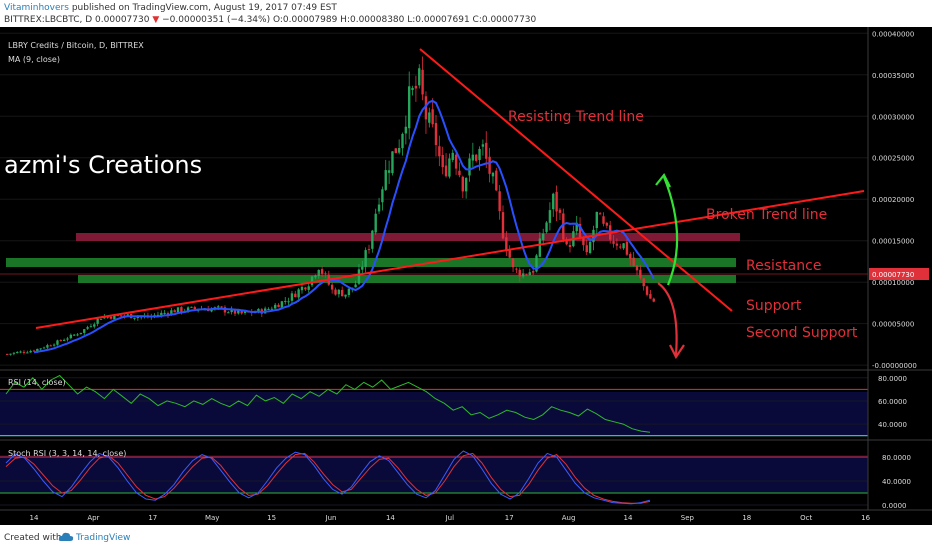 The width and height of the screenshot is (932, 550). I want to click on price-tick-label: 0.00005000, so click(893, 325).